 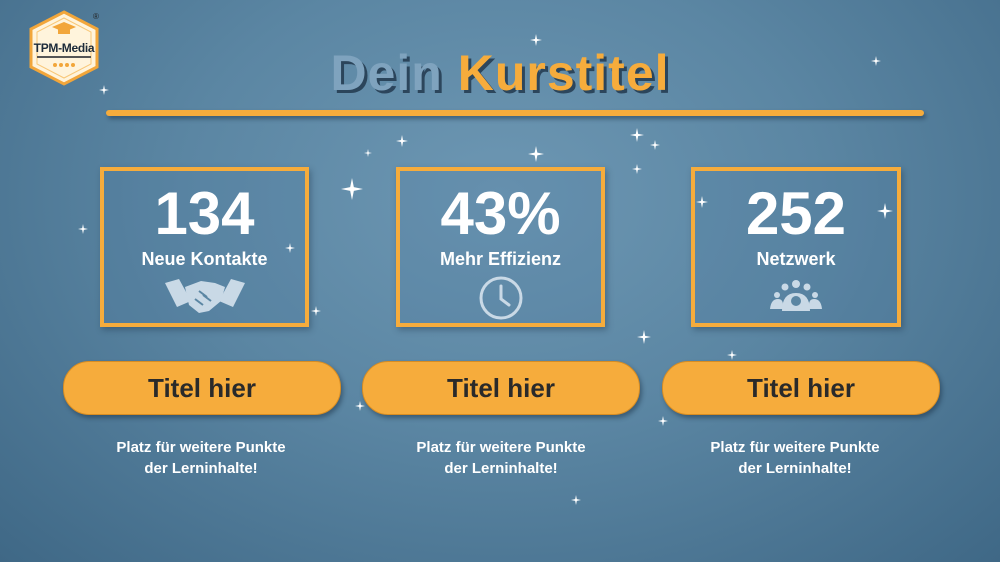 I want to click on card-title-button-2: Titel hier, so click(x=501, y=388).